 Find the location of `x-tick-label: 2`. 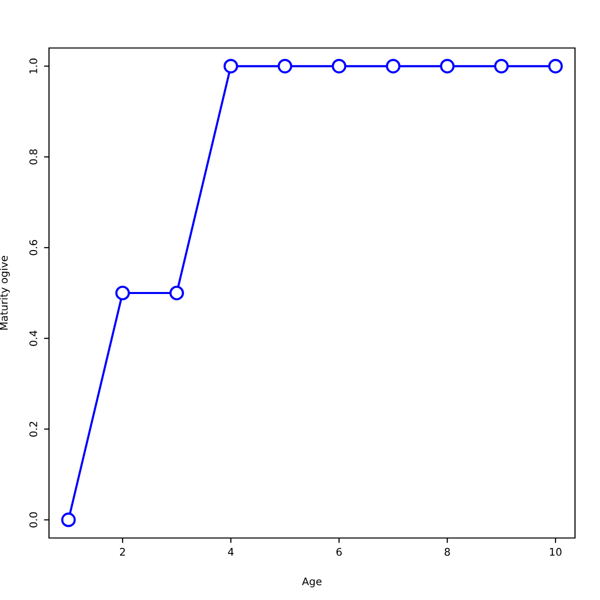

x-tick-label: 2 is located at coordinates (122, 552).